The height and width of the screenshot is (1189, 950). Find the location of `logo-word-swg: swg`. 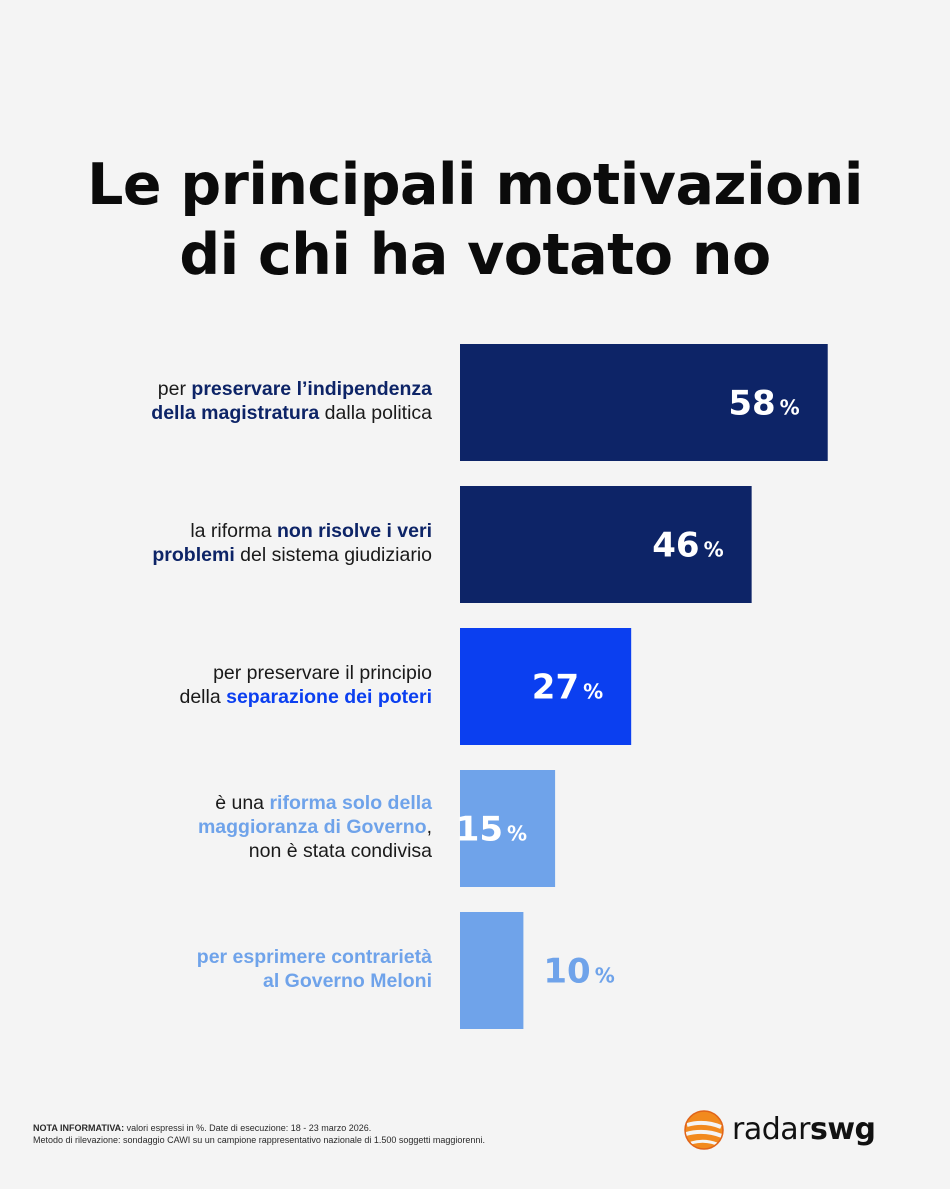

logo-word-swg: swg is located at coordinates (842, 1129).